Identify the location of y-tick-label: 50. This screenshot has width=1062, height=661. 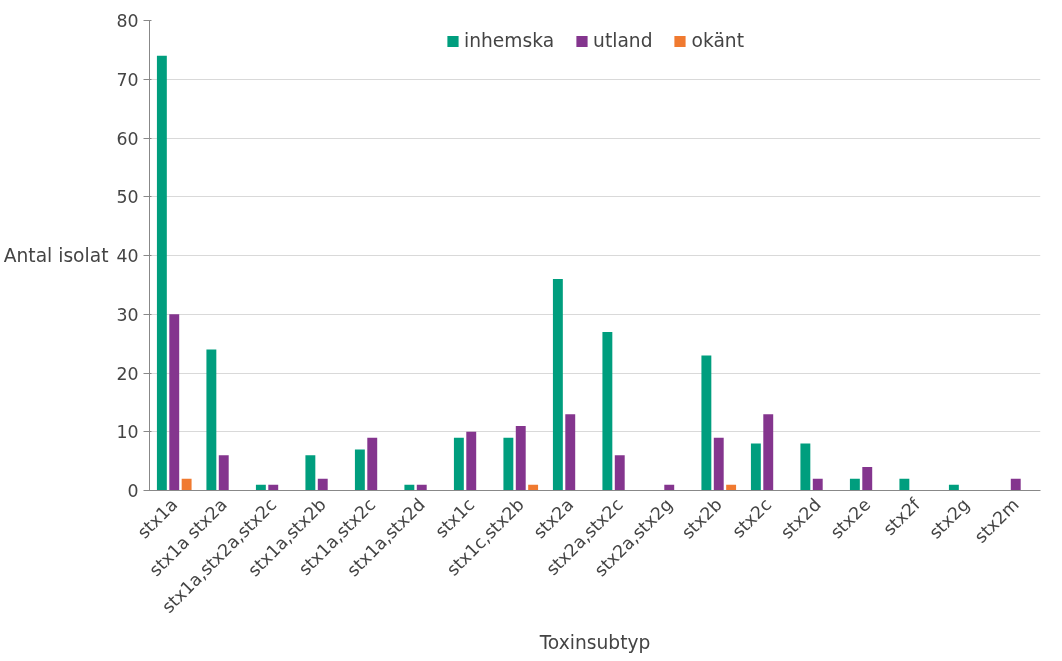
(127, 197).